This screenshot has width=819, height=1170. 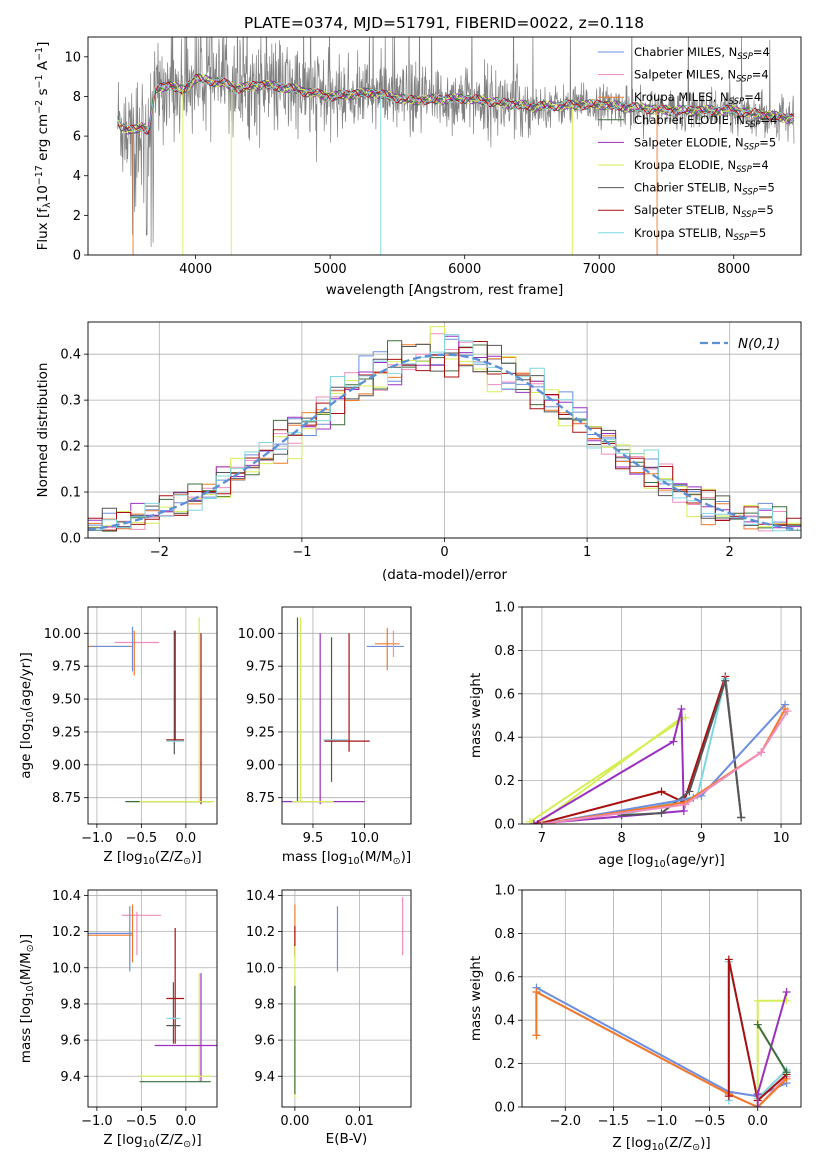 What do you see at coordinates (359, 1121) in the screenshot?
I see `x-tick-label: 0.01` at bounding box center [359, 1121].